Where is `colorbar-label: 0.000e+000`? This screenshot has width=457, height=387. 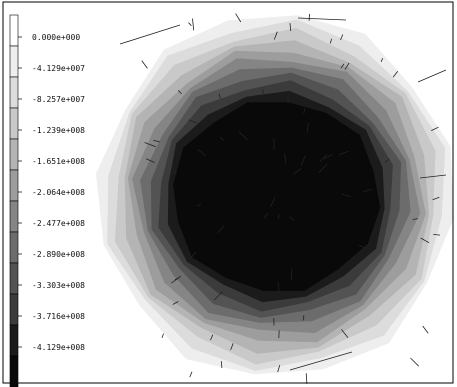
colorbar-label: 0.000e+000 is located at coordinates (56, 37).